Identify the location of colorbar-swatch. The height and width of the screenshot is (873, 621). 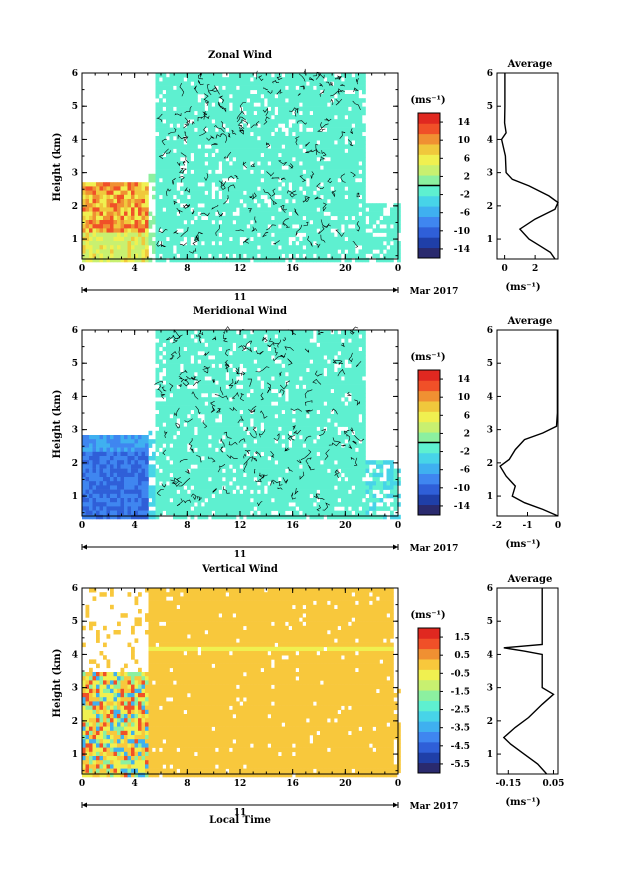
(429, 253).